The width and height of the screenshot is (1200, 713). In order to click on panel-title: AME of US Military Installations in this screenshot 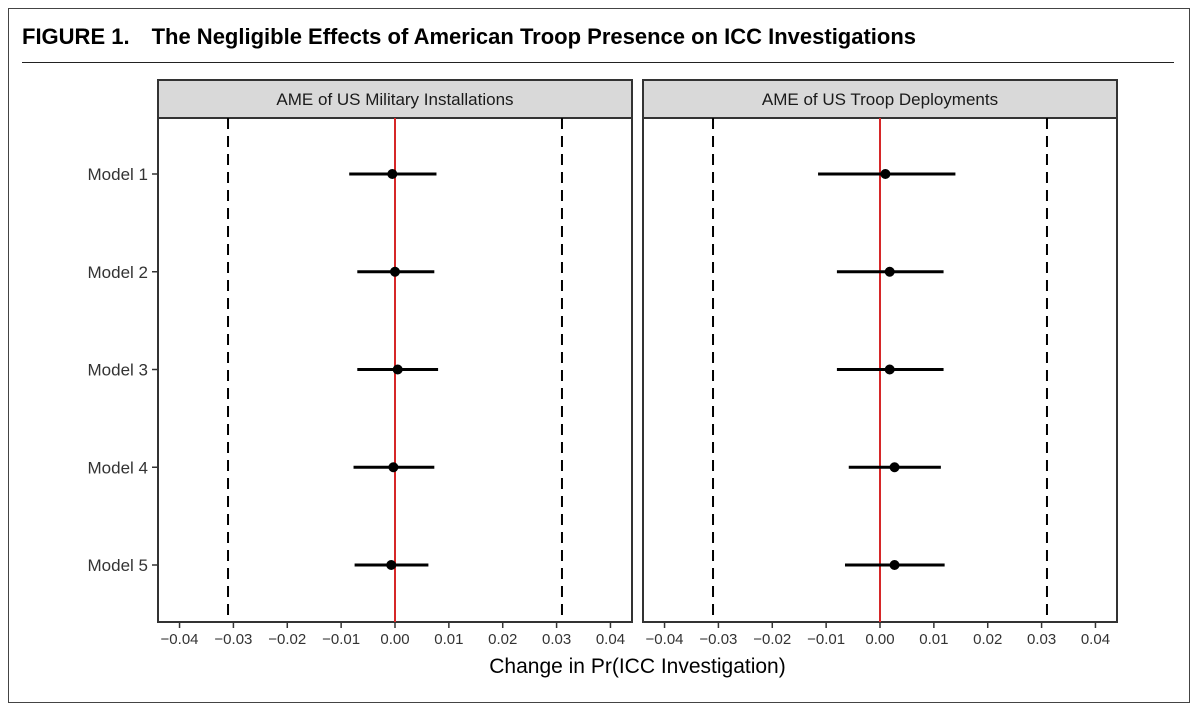, I will do `click(394, 99)`.